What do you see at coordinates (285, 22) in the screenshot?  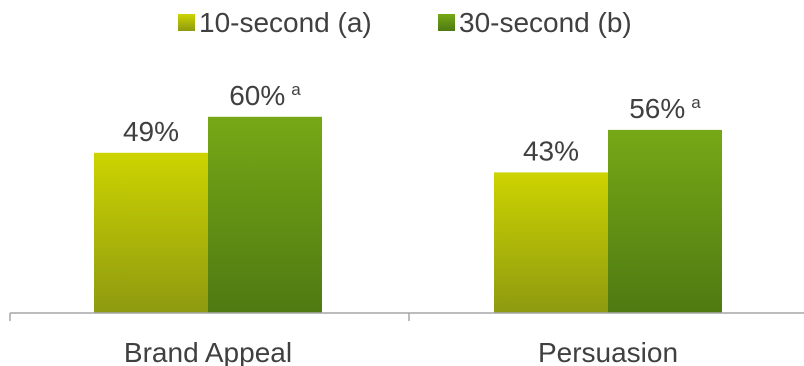 I see `legend-label: 10-second (a)` at bounding box center [285, 22].